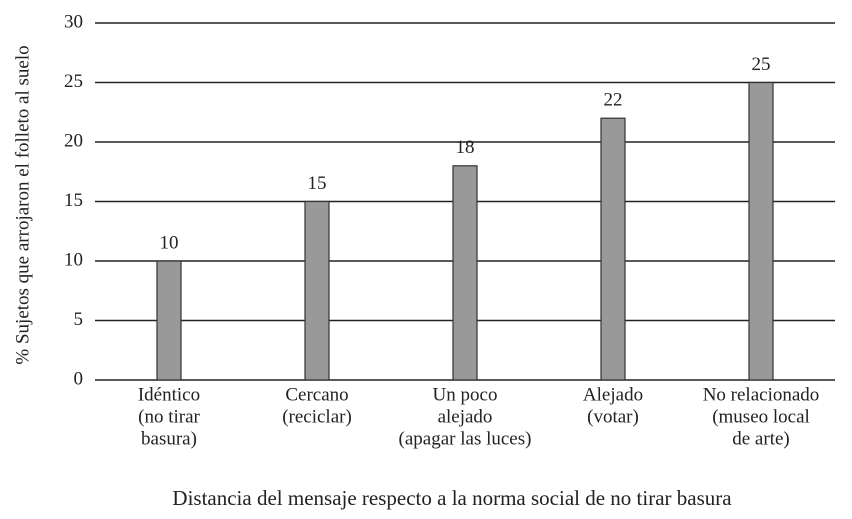 Image resolution: width=852 pixels, height=519 pixels. Describe the element at coordinates (317, 416) in the screenshot. I see `x-tick-label: (reciclar)` at that location.